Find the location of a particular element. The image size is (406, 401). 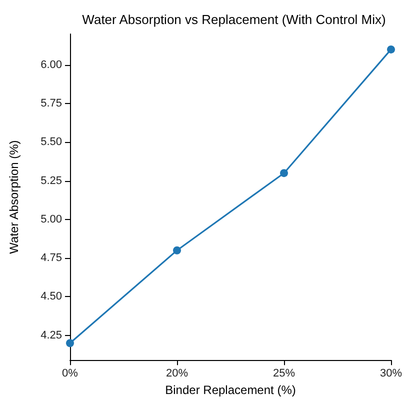

x-tick-label: 30% is located at coordinates (391, 374).